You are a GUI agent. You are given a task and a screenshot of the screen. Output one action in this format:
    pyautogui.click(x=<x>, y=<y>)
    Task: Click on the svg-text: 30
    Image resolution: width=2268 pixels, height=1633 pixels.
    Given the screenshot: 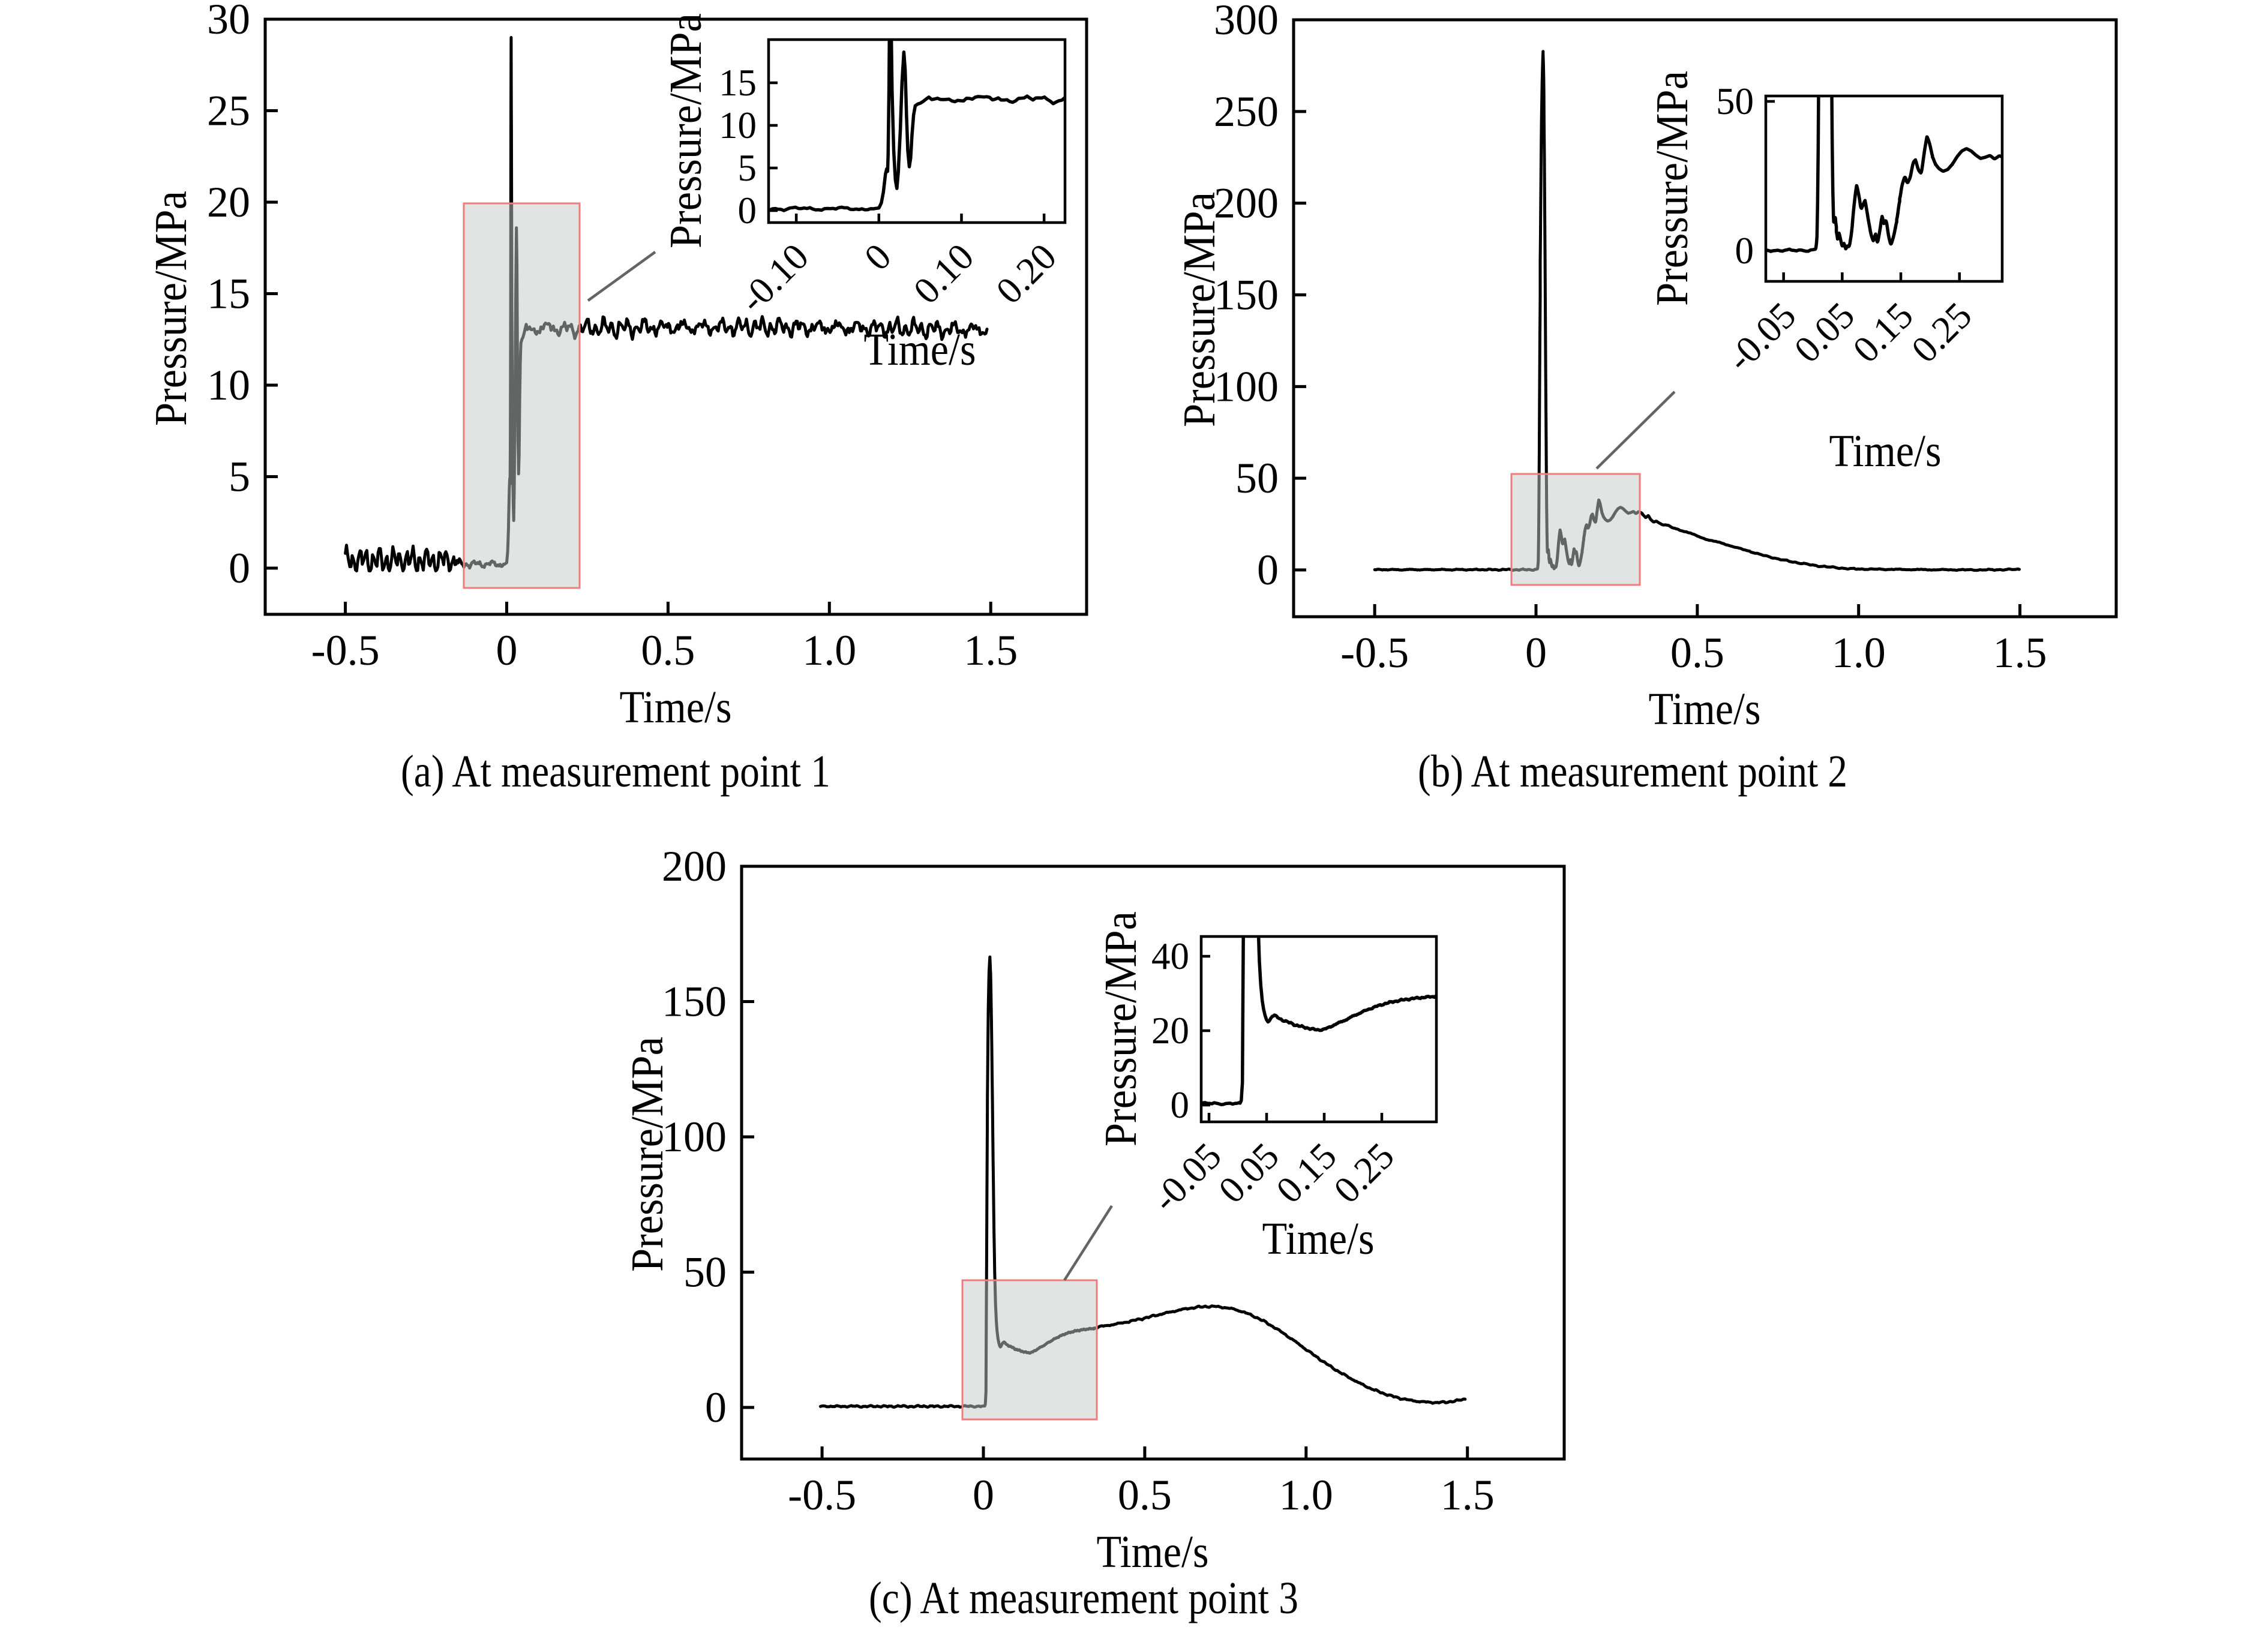 What is the action you would take?
    pyautogui.click(x=229, y=21)
    